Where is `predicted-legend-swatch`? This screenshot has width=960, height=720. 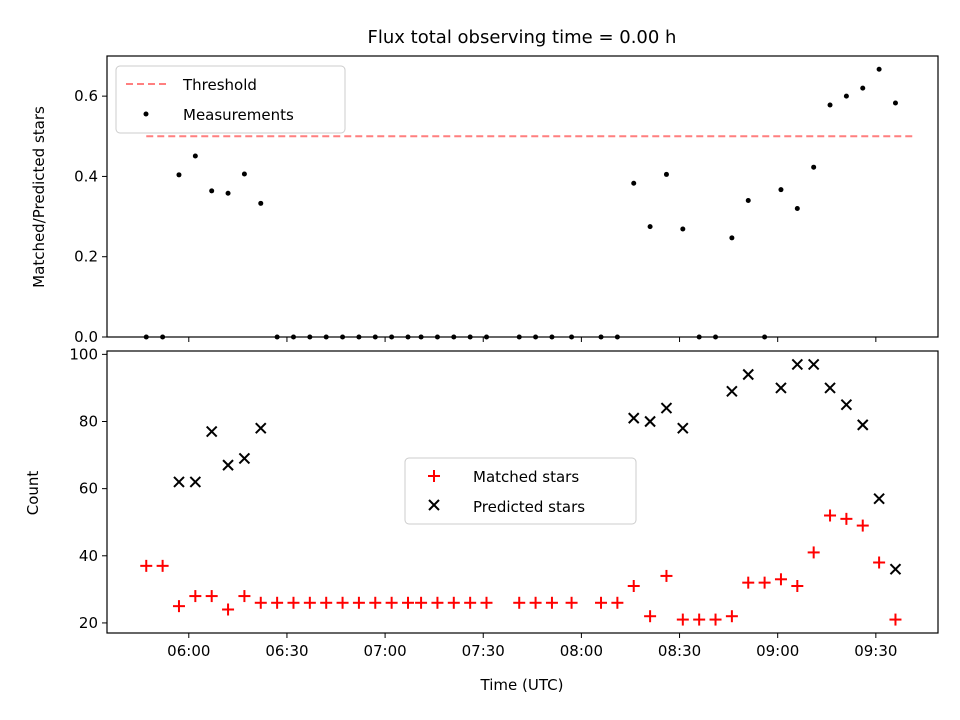
predicted-legend-swatch is located at coordinates (434, 505).